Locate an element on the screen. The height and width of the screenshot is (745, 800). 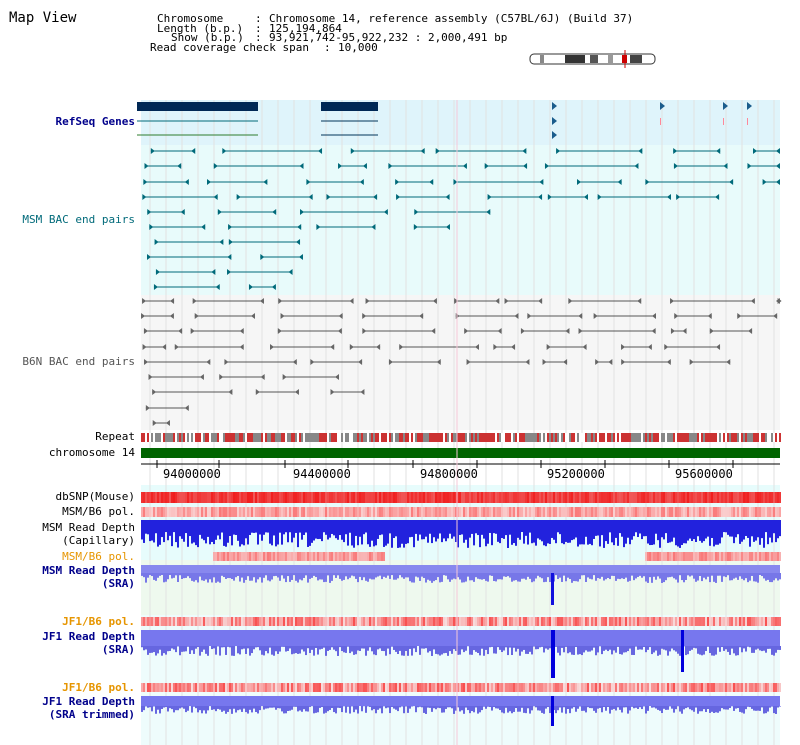
track-label-msm-b6-pol-2: MSM/B6 pol. is located at coordinates (98, 556).